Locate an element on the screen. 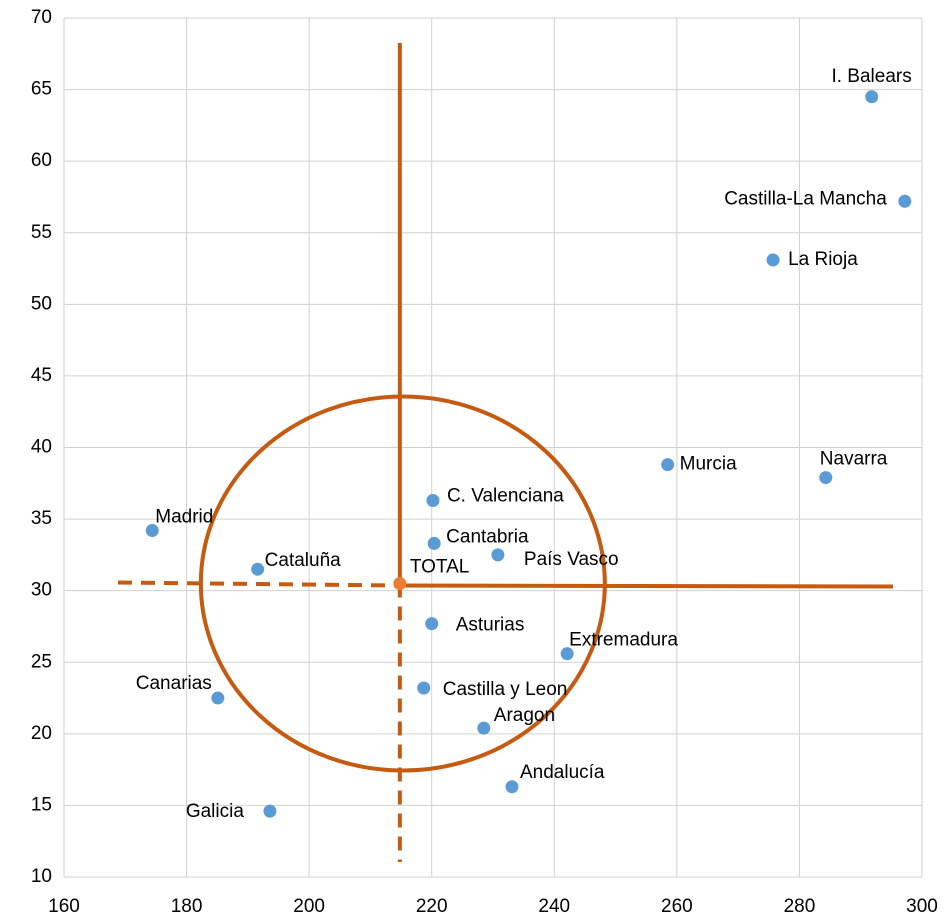 Image resolution: width=945 pixels, height=924 pixels. point-label: Extremadura is located at coordinates (623, 640).